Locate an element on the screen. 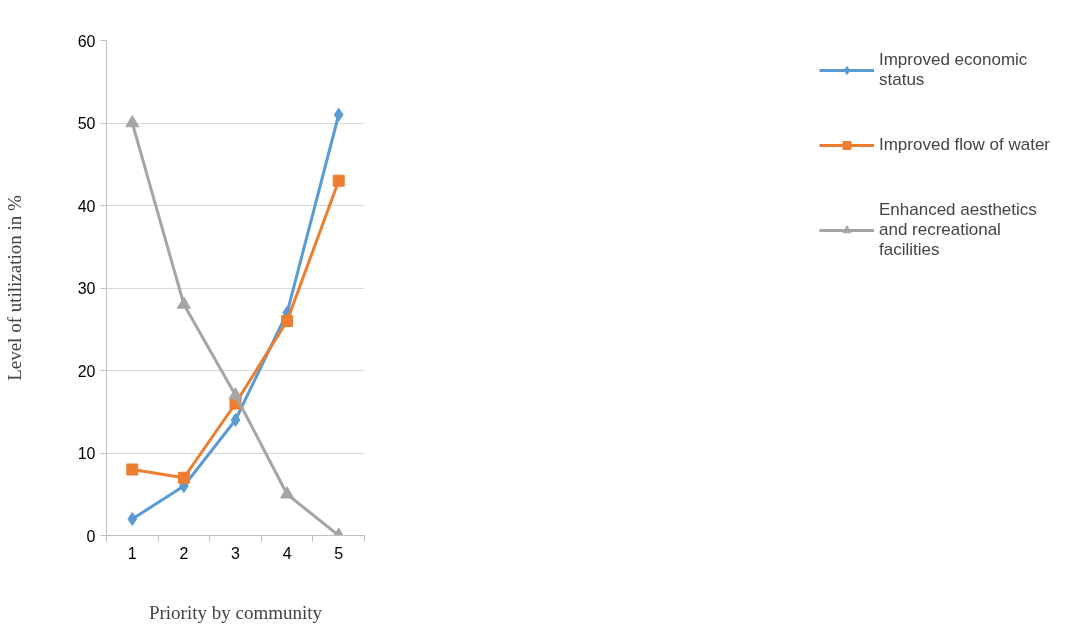 The height and width of the screenshot is (631, 1067). y-tick-label: 0 is located at coordinates (91, 536).